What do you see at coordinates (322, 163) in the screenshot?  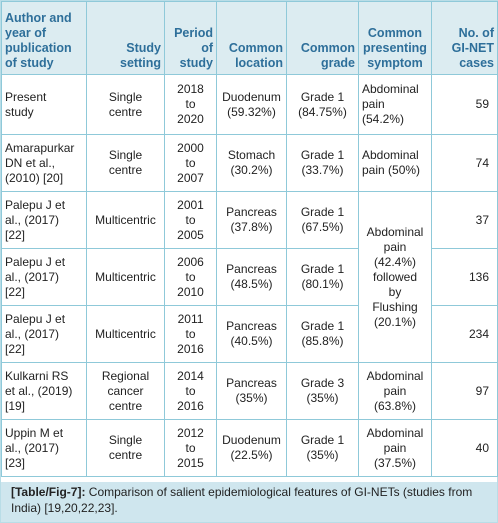 I see `cell-grade: Grade 1 (33.7%)` at bounding box center [322, 163].